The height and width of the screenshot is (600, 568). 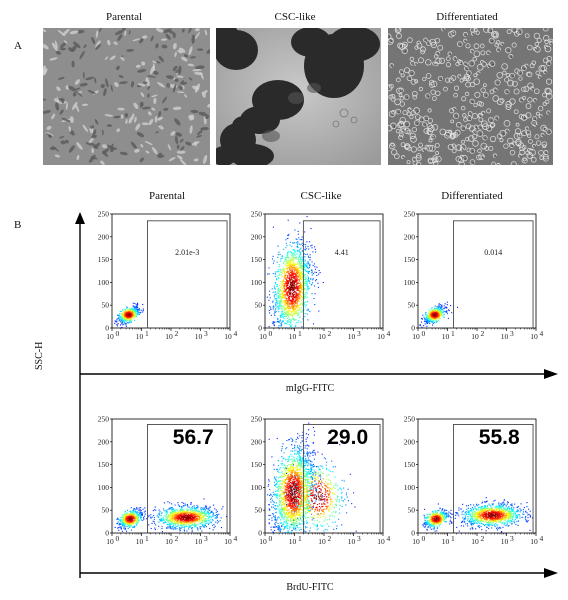 What do you see at coordinates (104, 214) in the screenshot?
I see `y-tick-label: 250` at bounding box center [104, 214].